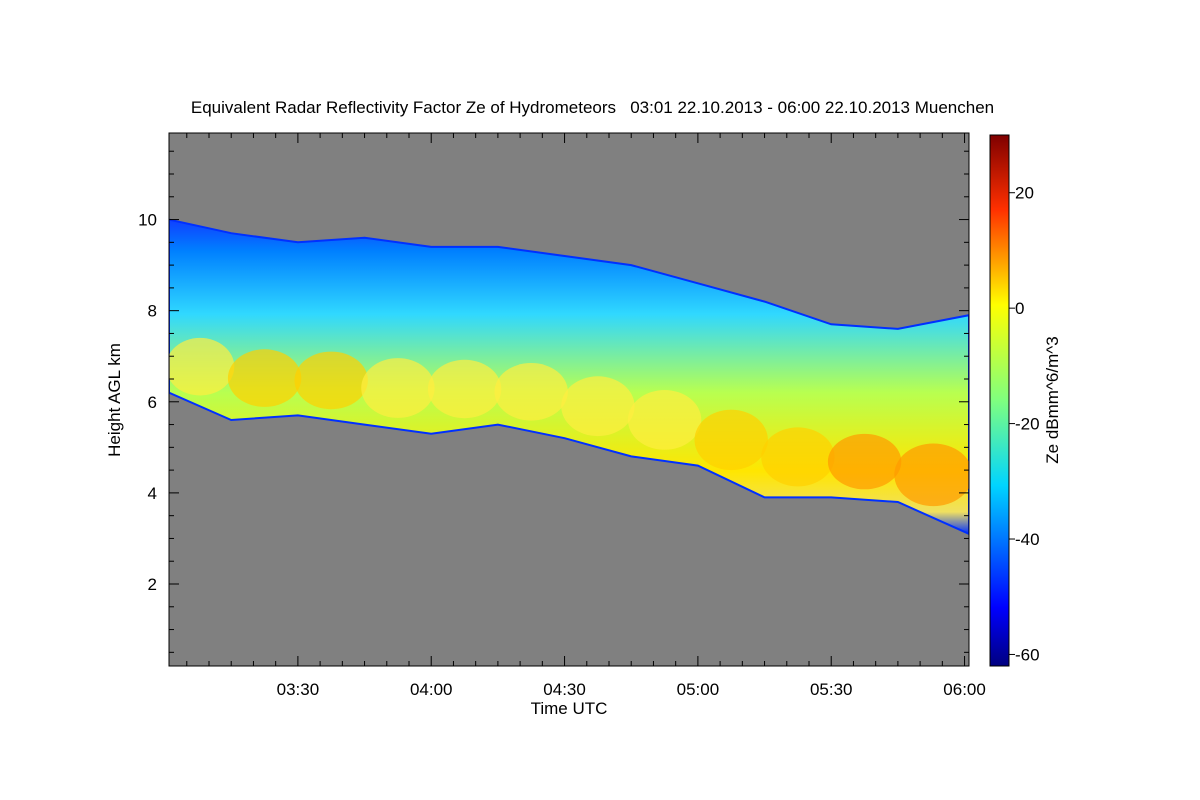 The image size is (1200, 800). I want to click on colorbar-tick-label: 20, so click(1024, 193).